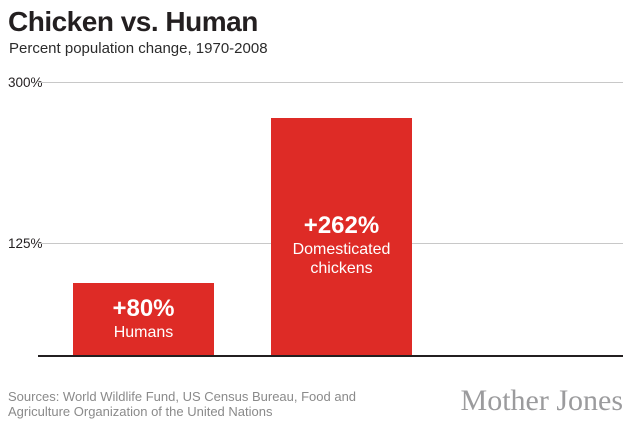  Describe the element at coordinates (143, 308) in the screenshot. I see `bar-humans-value-label: +80%` at that location.